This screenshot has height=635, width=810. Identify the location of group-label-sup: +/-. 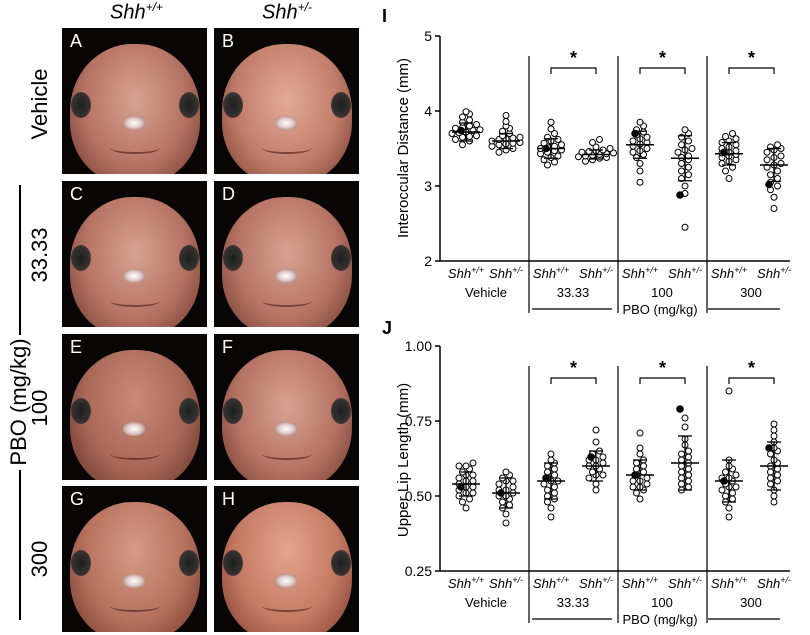
(517, 270).